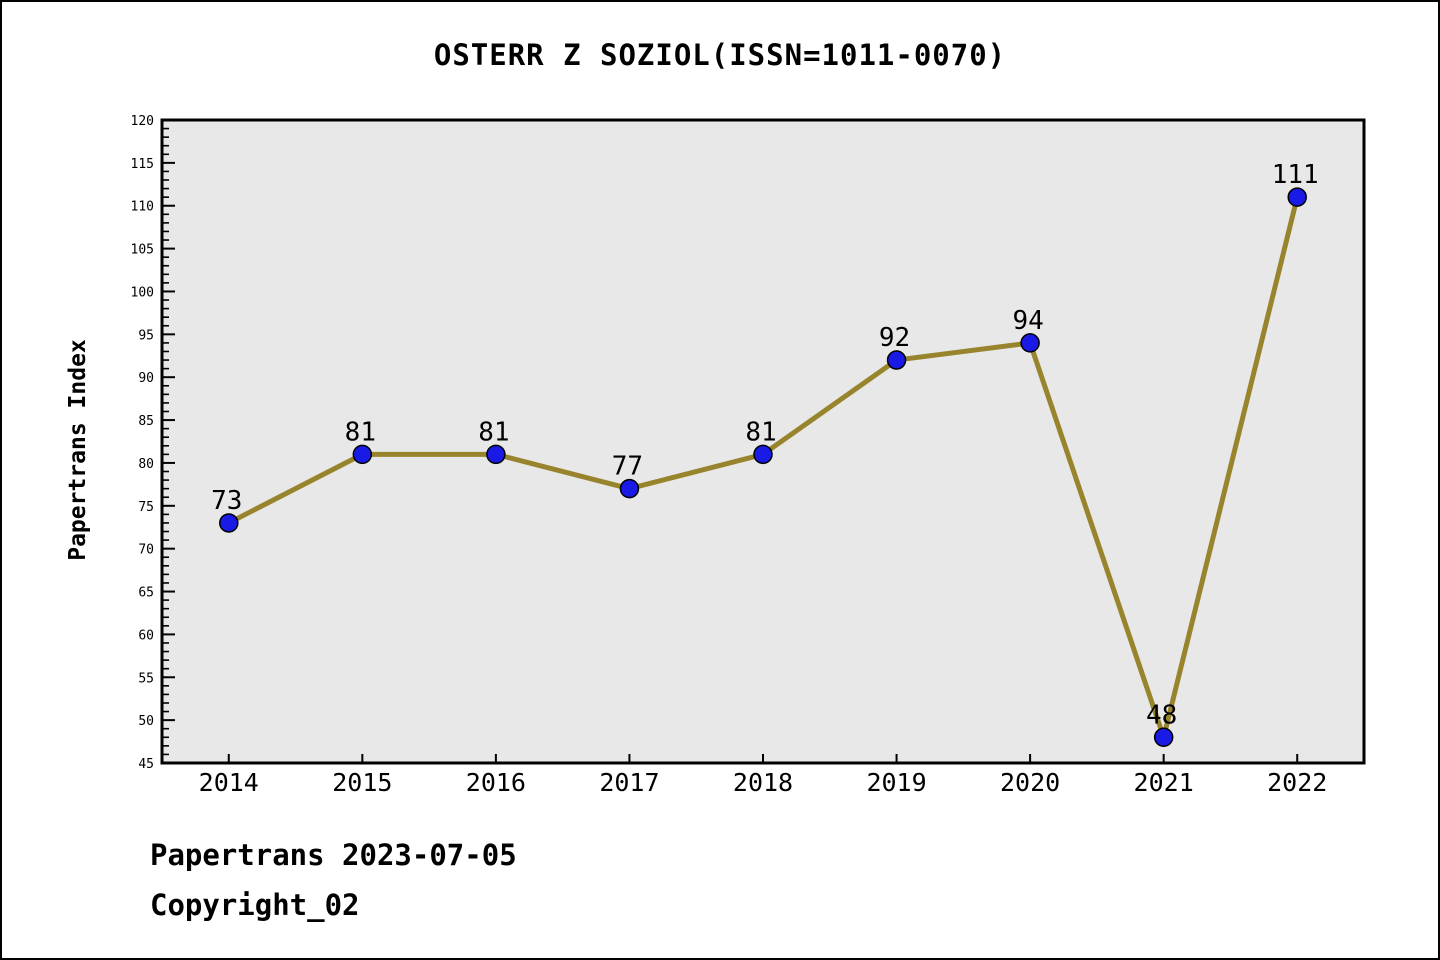  I want to click on y-axis-tick-label: 110, so click(142, 207).